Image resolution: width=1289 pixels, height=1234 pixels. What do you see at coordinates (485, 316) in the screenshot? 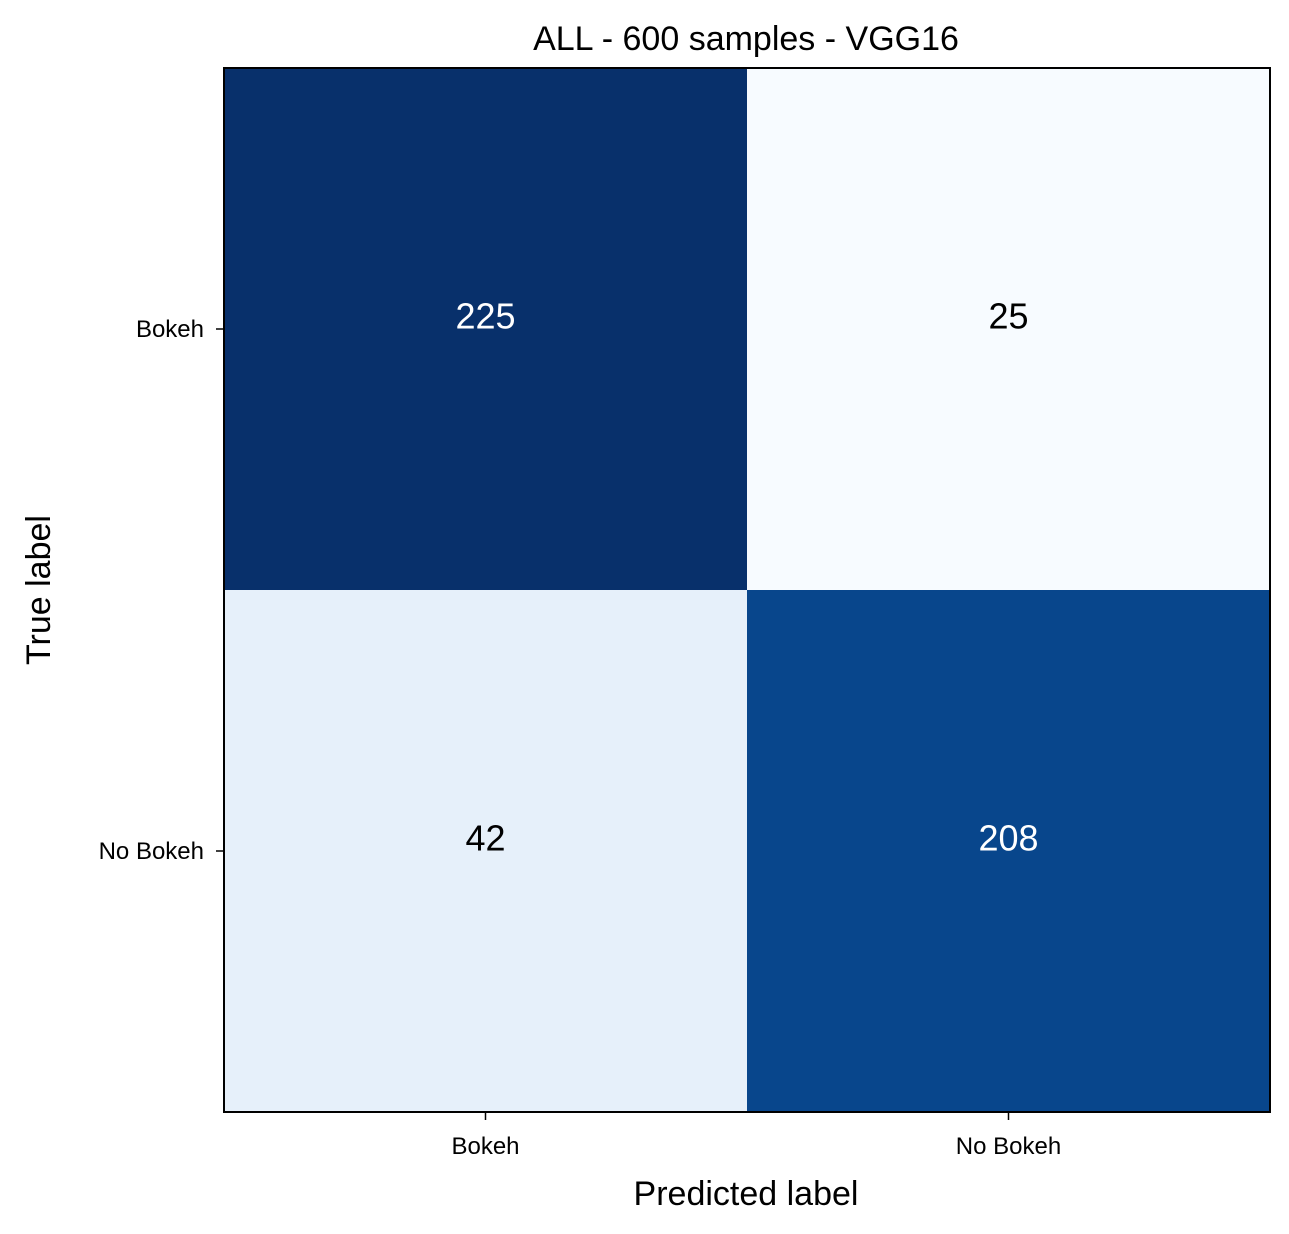
I see `cell-value-label-0-0: 225` at bounding box center [485, 316].